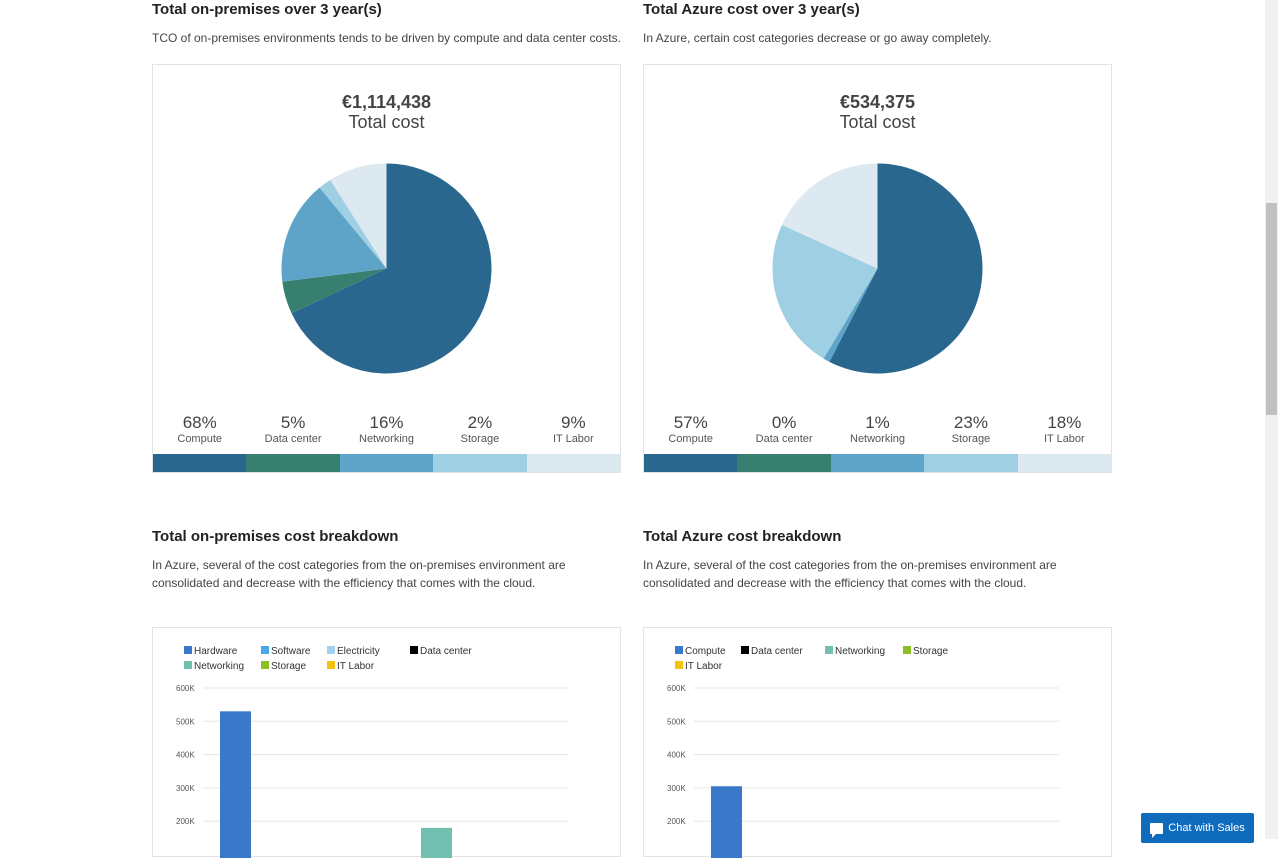 This screenshot has width=1278, height=858. Describe the element at coordinates (726, 822) in the screenshot. I see `bar-compute` at that location.